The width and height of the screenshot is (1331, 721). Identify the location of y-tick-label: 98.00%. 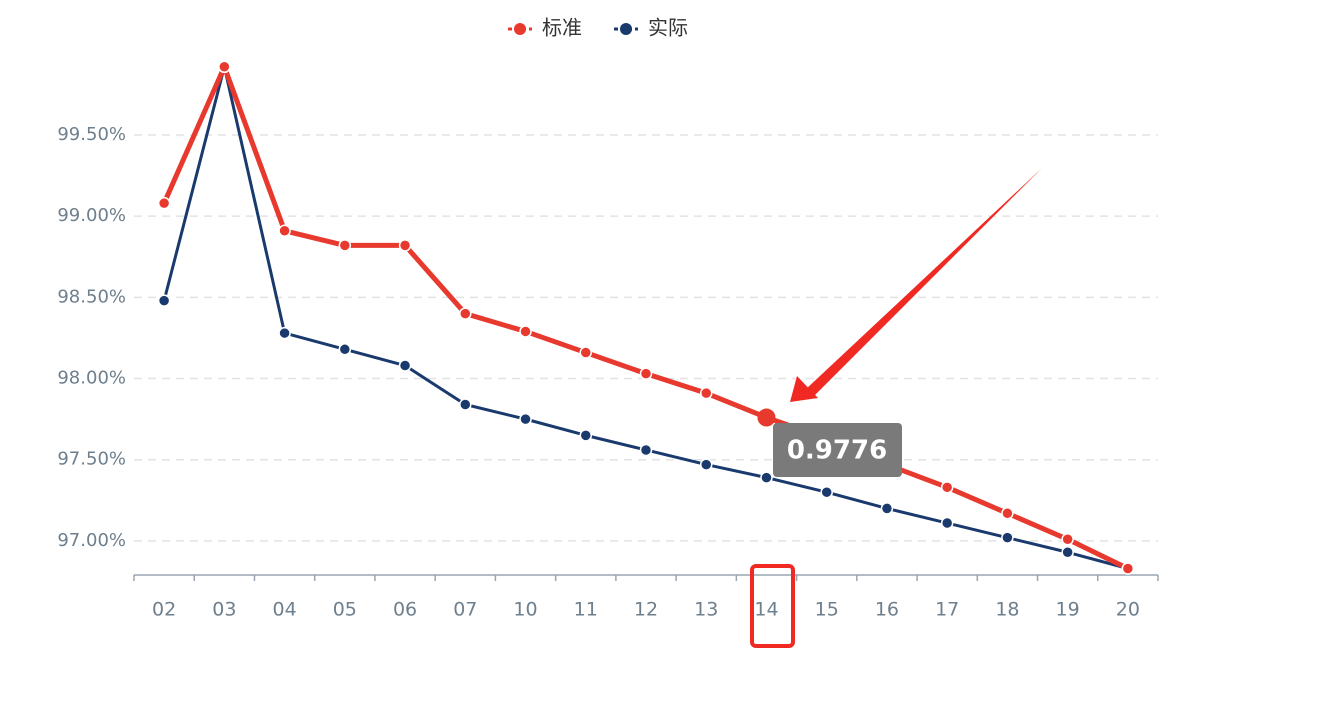
(91, 378).